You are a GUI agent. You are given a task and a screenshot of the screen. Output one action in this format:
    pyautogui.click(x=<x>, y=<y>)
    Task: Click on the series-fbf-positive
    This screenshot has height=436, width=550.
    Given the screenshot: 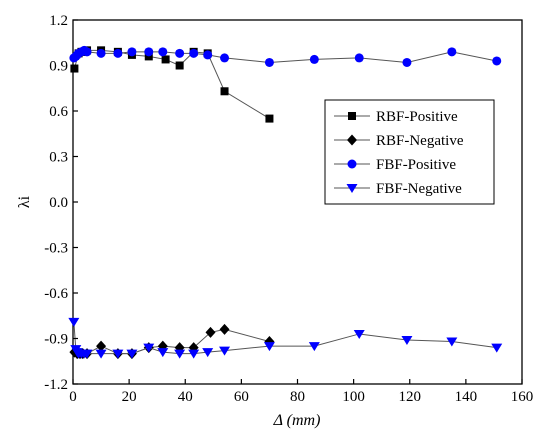 What is the action you would take?
    pyautogui.click(x=285, y=56)
    